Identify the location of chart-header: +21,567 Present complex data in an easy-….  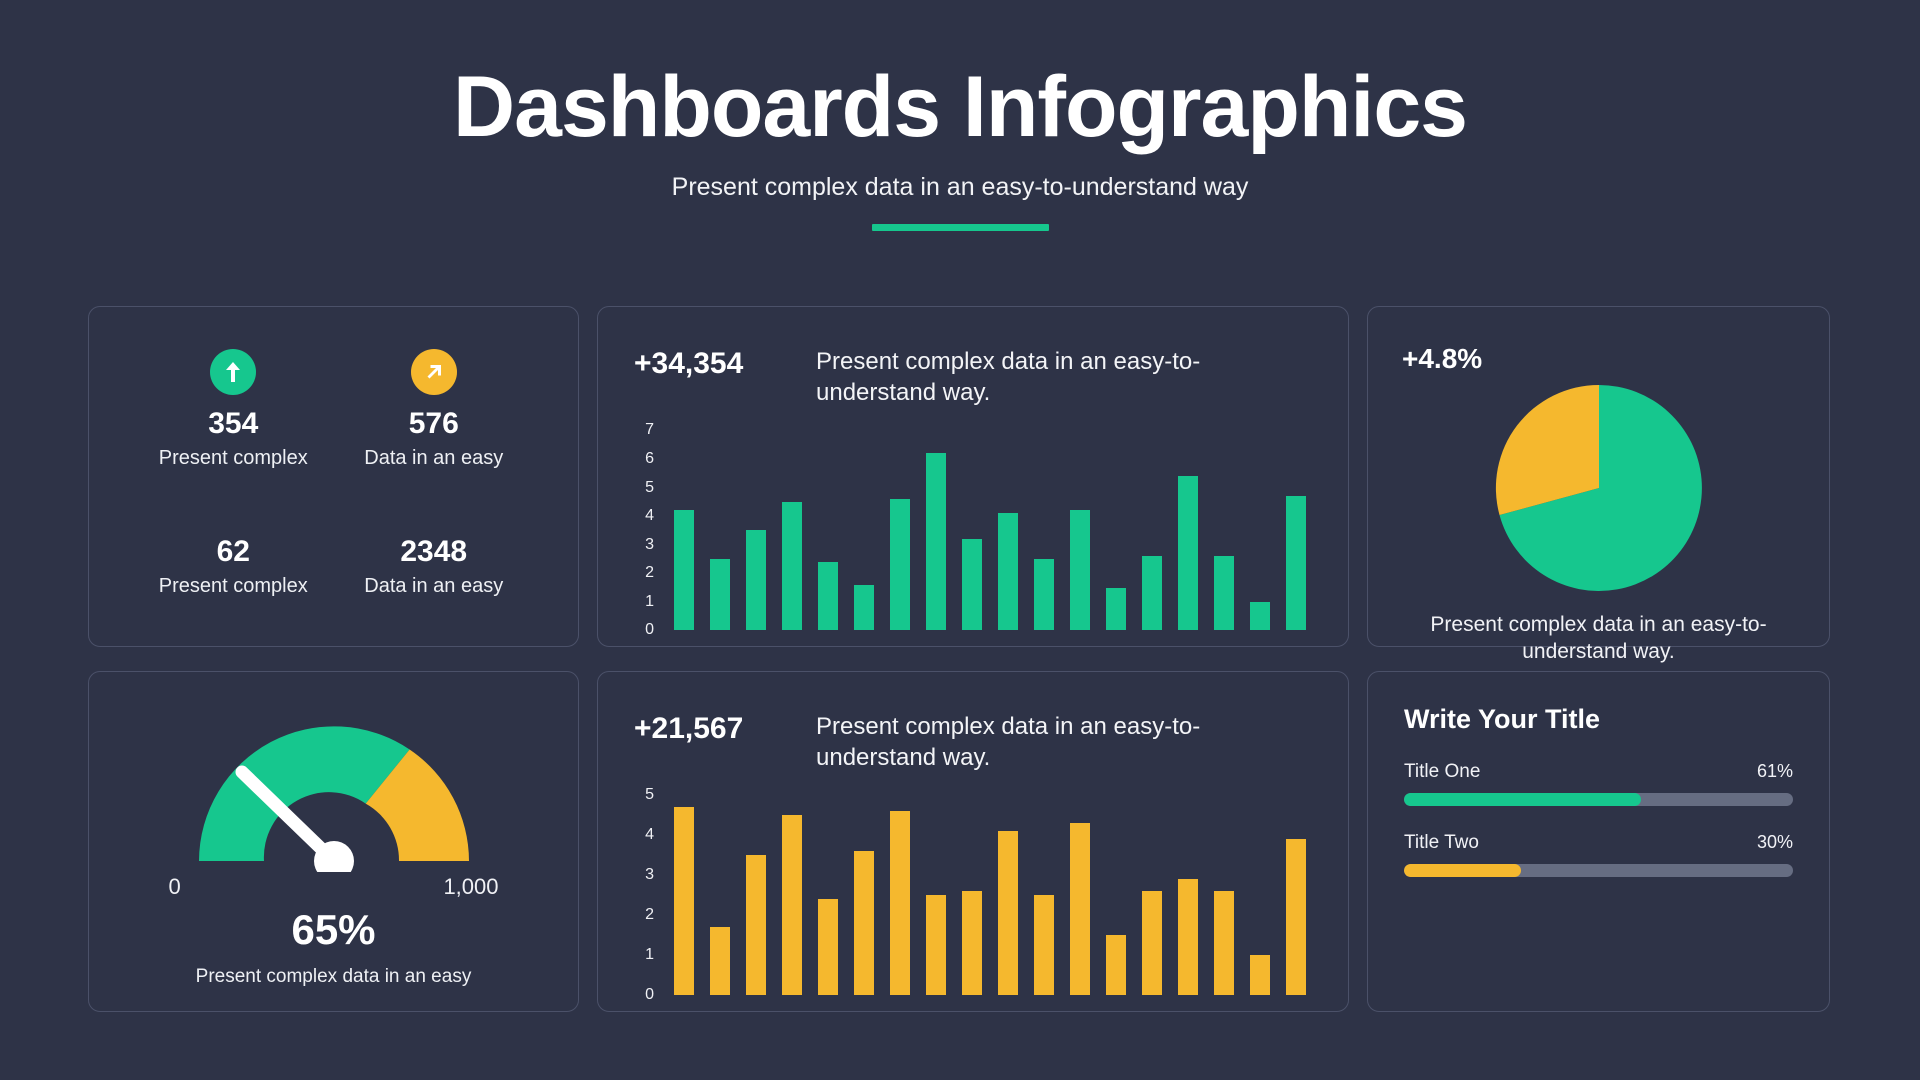
(974, 742).